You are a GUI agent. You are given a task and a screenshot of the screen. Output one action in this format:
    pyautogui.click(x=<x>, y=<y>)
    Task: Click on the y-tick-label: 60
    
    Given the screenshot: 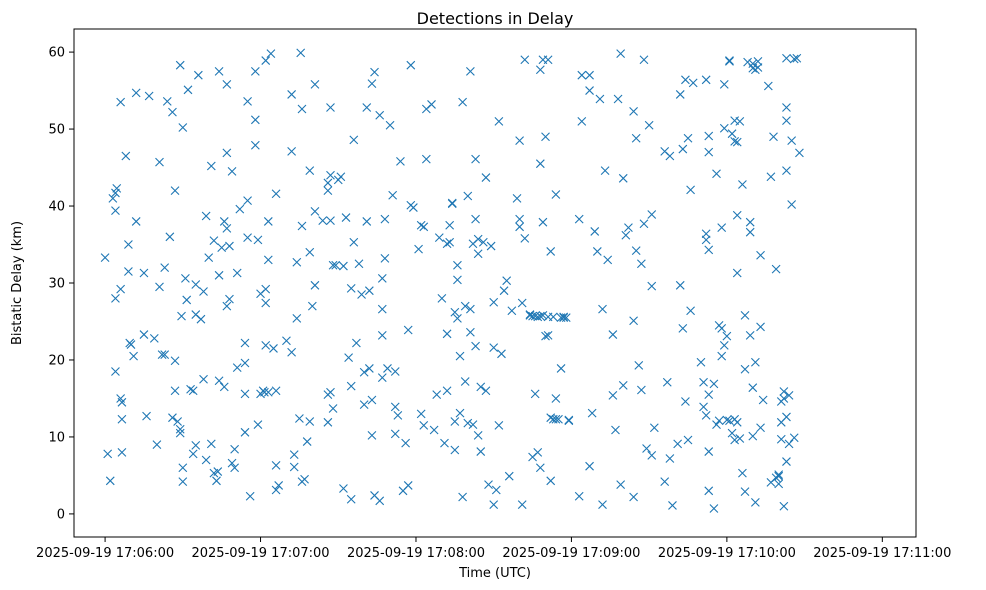 What is the action you would take?
    pyautogui.click(x=56, y=53)
    